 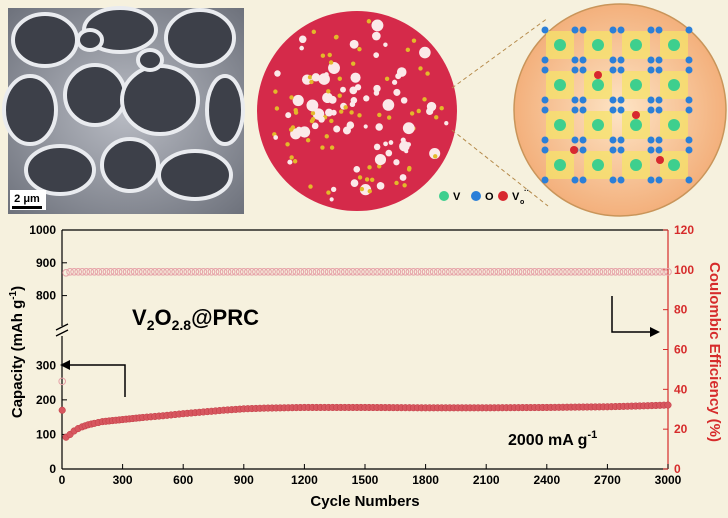 I want to click on y-axis-right-label: Coulombic Efficiency (%), so click(x=714, y=352).